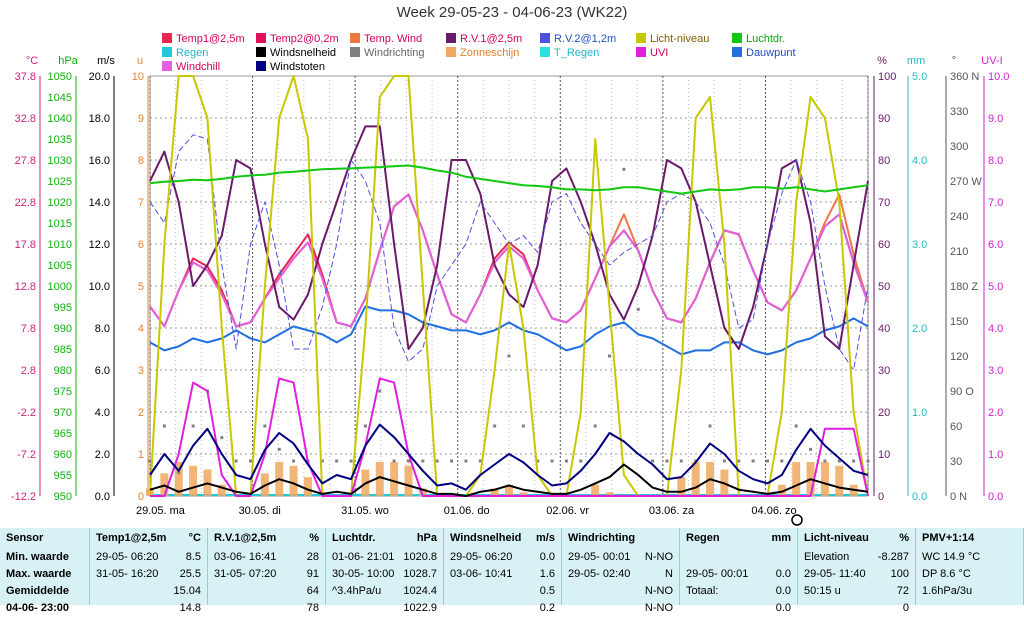 This screenshot has width=1024, height=617. What do you see at coordinates (194, 538) in the screenshot?
I see `stats-header-unit: °C` at bounding box center [194, 538].